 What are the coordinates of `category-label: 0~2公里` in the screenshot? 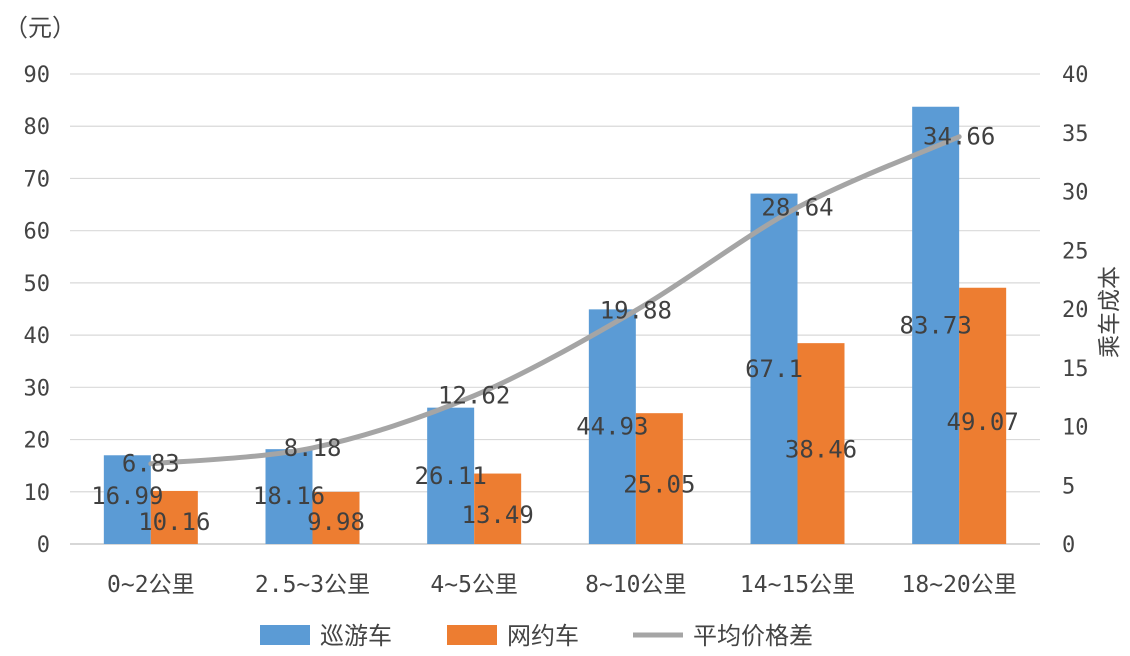 It's located at (151, 585).